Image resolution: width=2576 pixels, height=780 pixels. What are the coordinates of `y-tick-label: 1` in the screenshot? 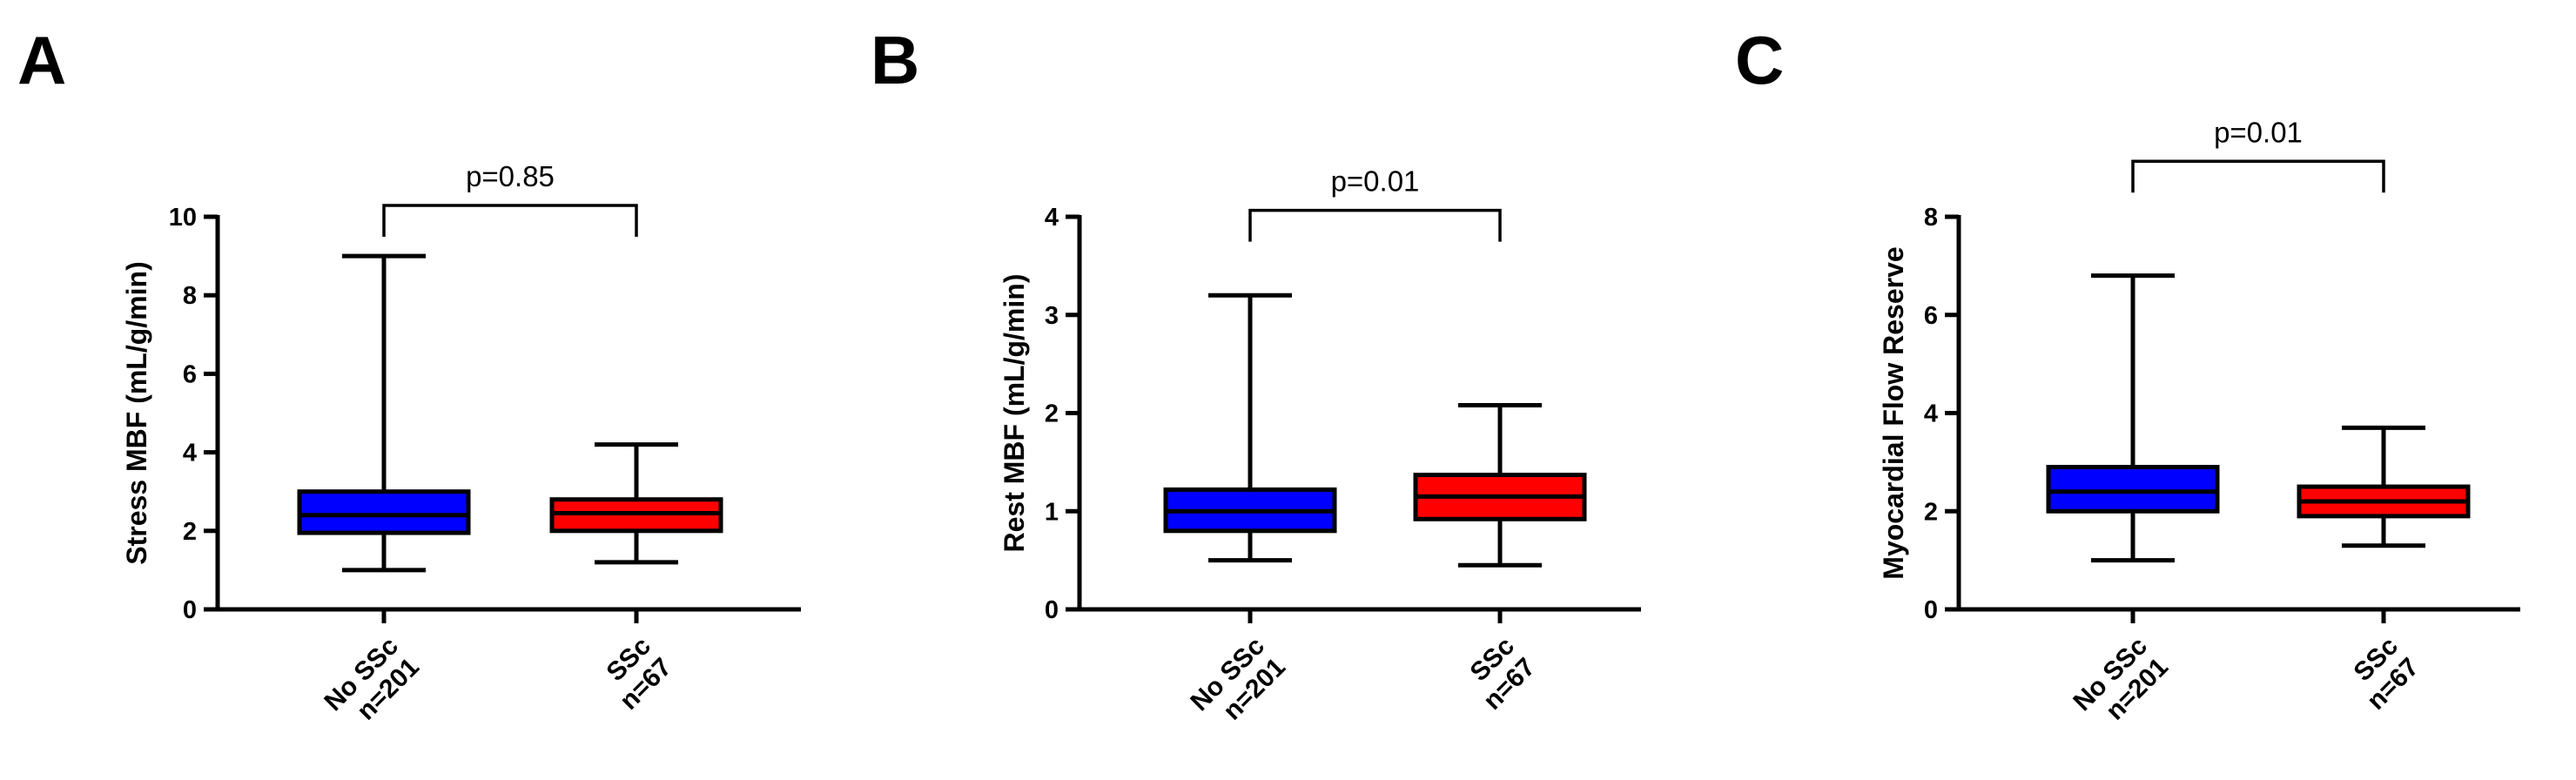 It's located at (1052, 512).